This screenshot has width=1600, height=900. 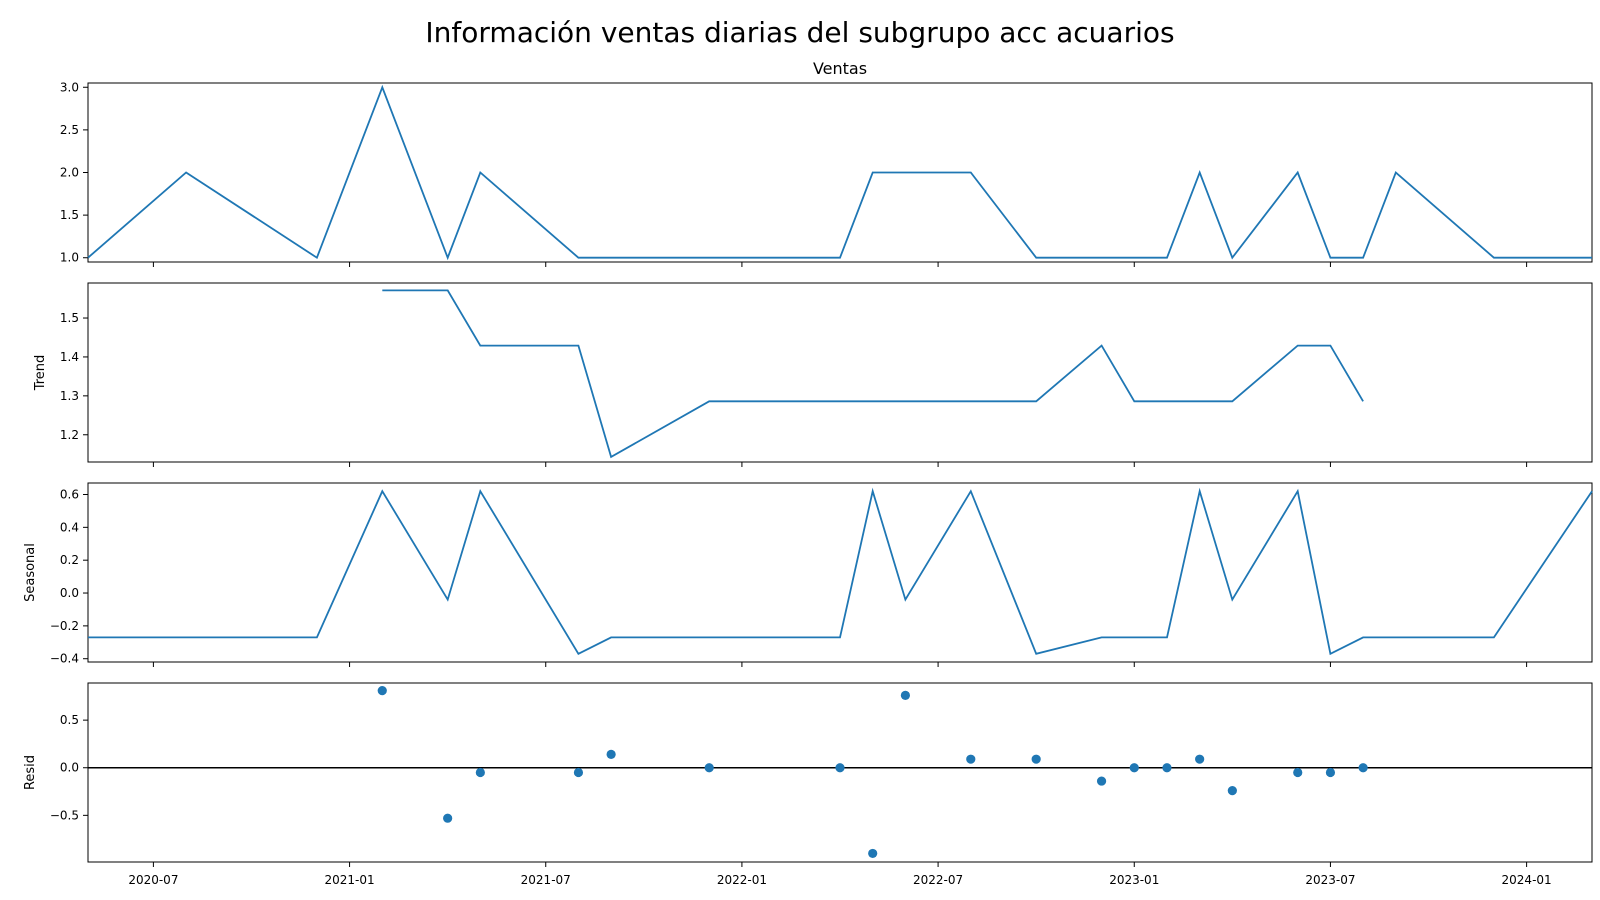 I want to click on y-tick-label-ventas-4: 3.0, so click(x=69, y=87).